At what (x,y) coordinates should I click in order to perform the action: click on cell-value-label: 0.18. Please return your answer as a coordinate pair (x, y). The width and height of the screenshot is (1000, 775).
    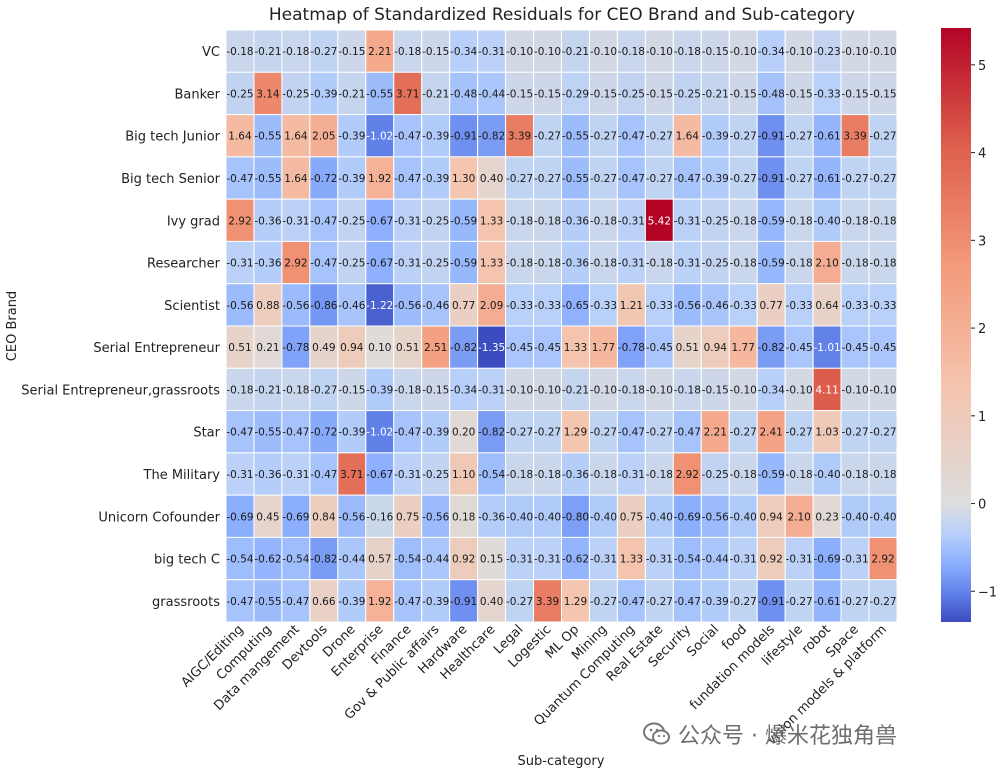
    Looking at the image, I should click on (463, 517).